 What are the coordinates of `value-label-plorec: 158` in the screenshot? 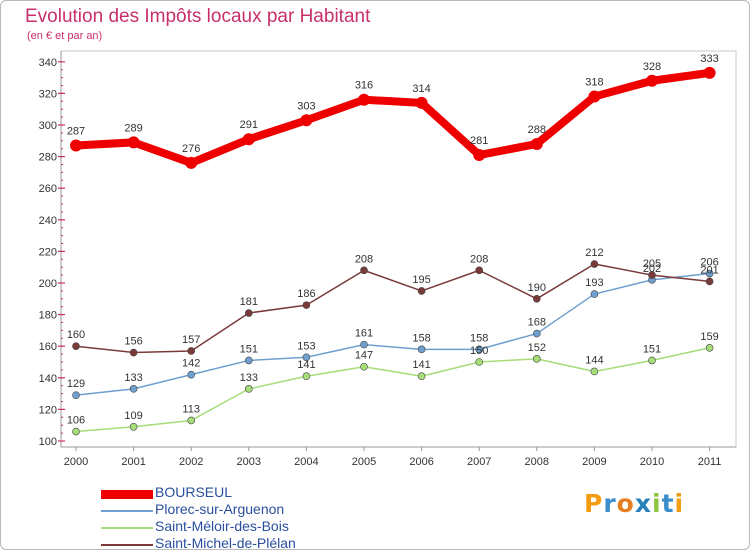 It's located at (479, 338).